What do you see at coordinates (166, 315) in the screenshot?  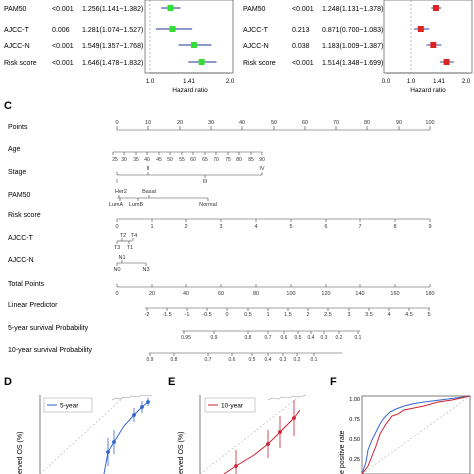 I see `nomogram-tick: -1.5` at bounding box center [166, 315].